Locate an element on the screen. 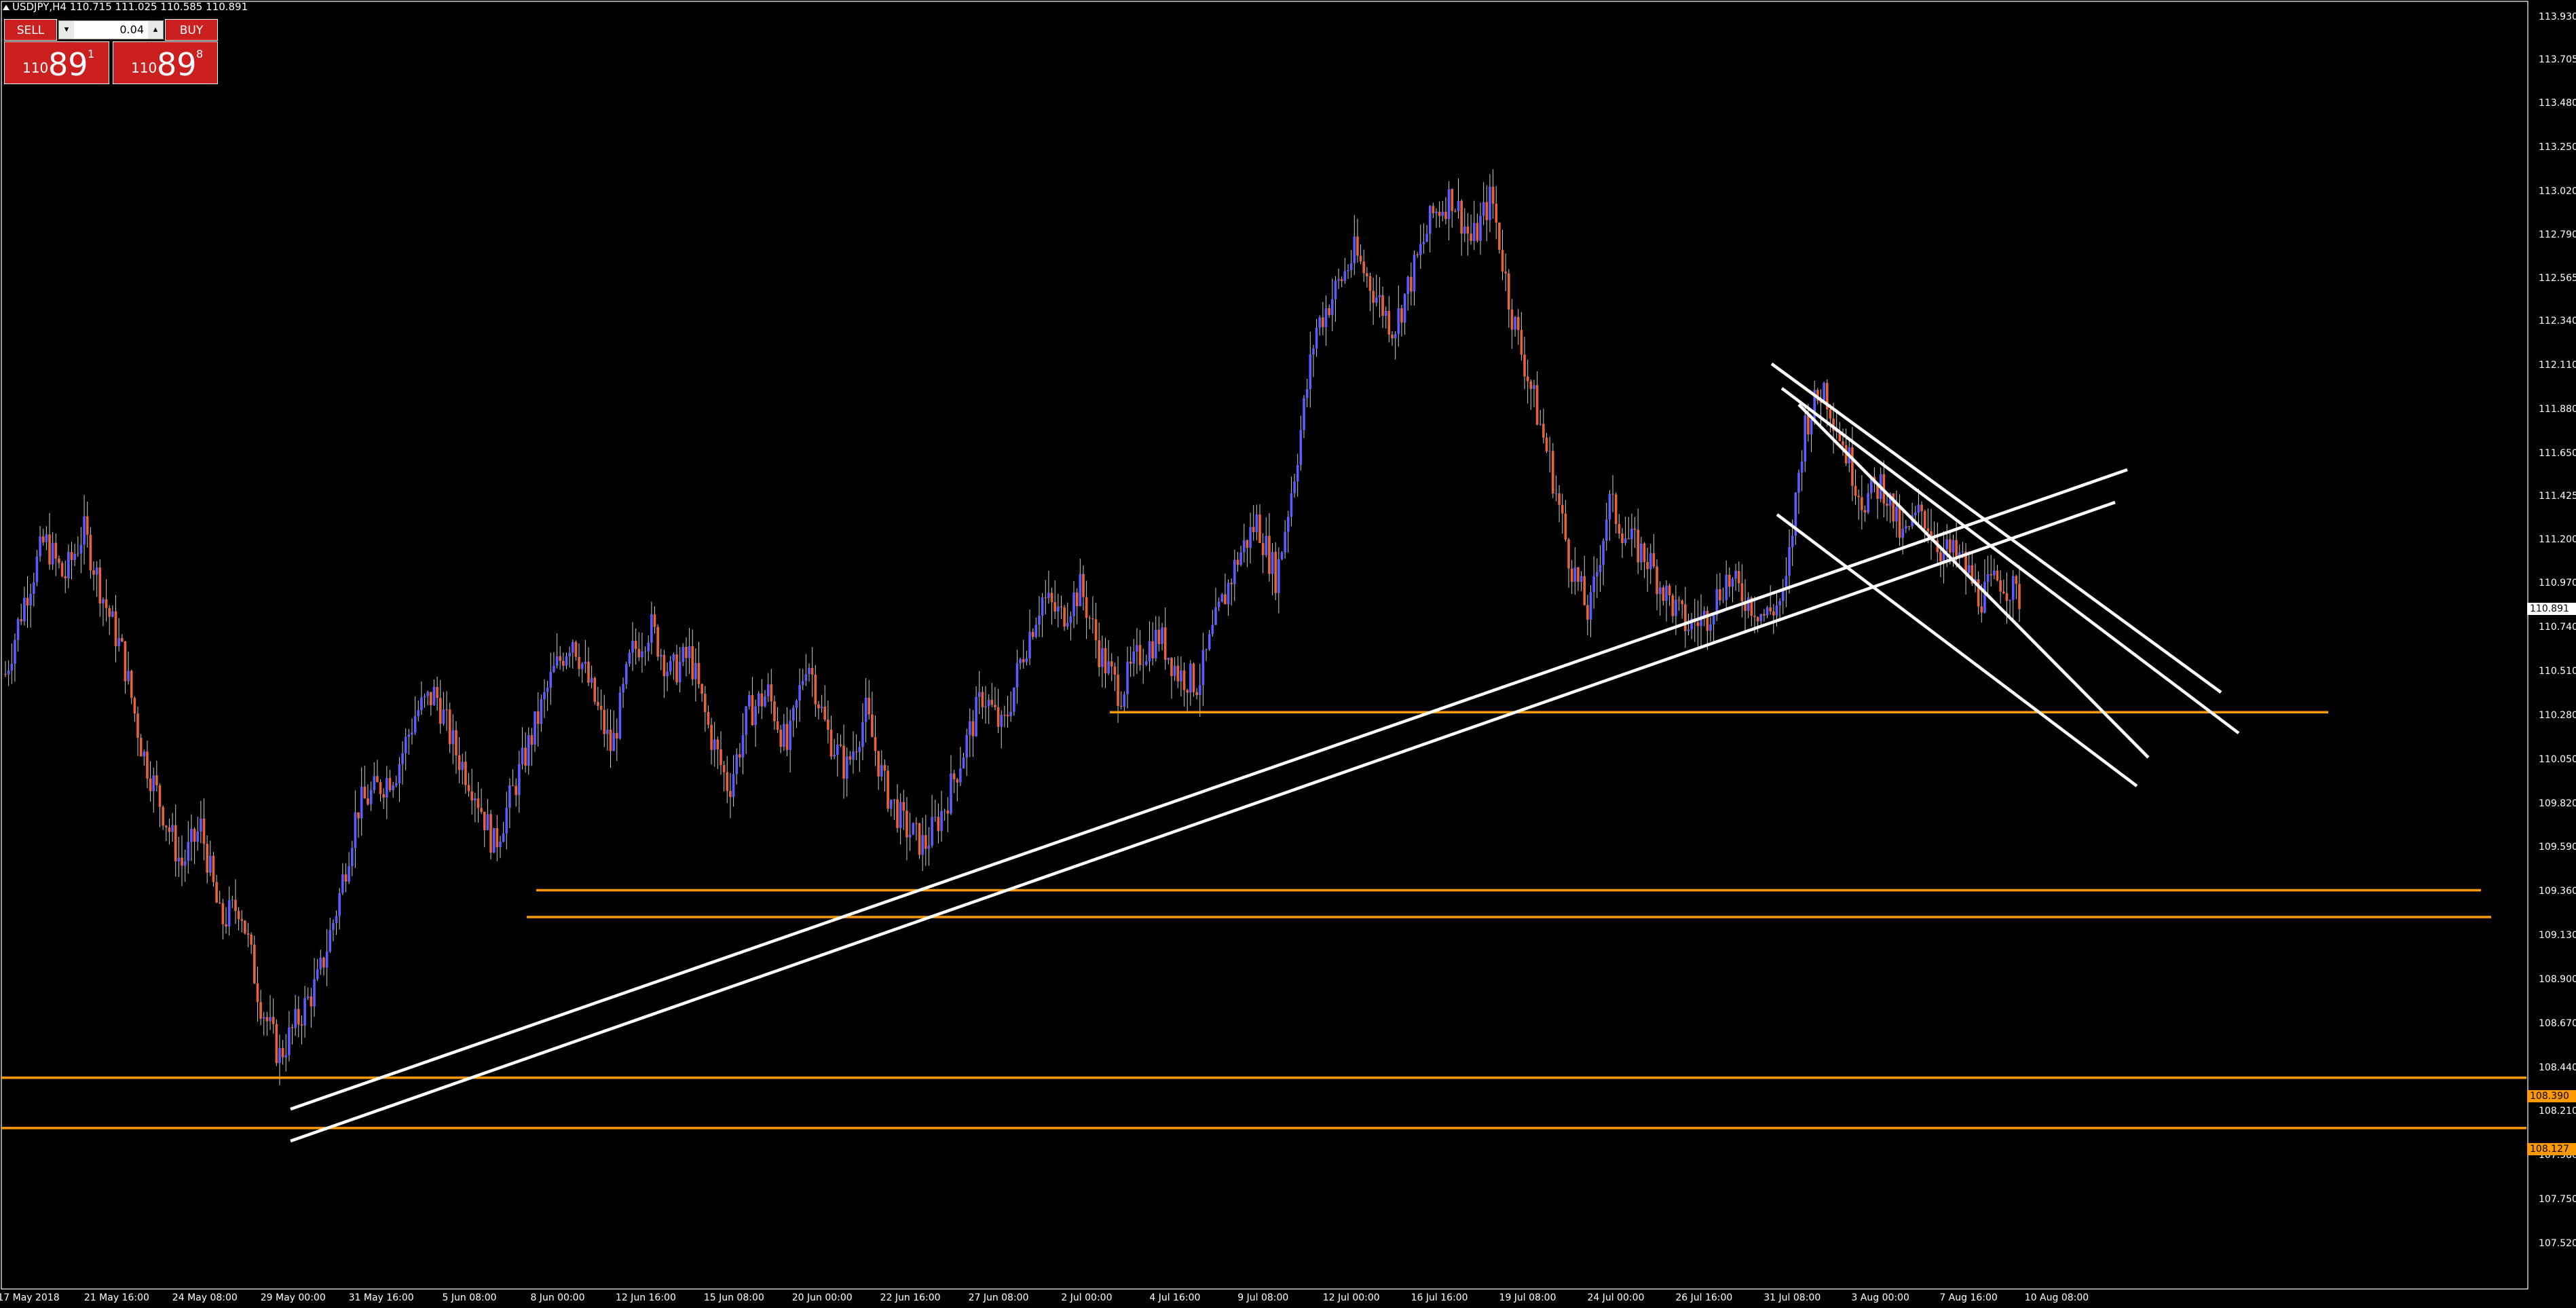  price-axis-label: 108.900 is located at coordinates (2557, 979).